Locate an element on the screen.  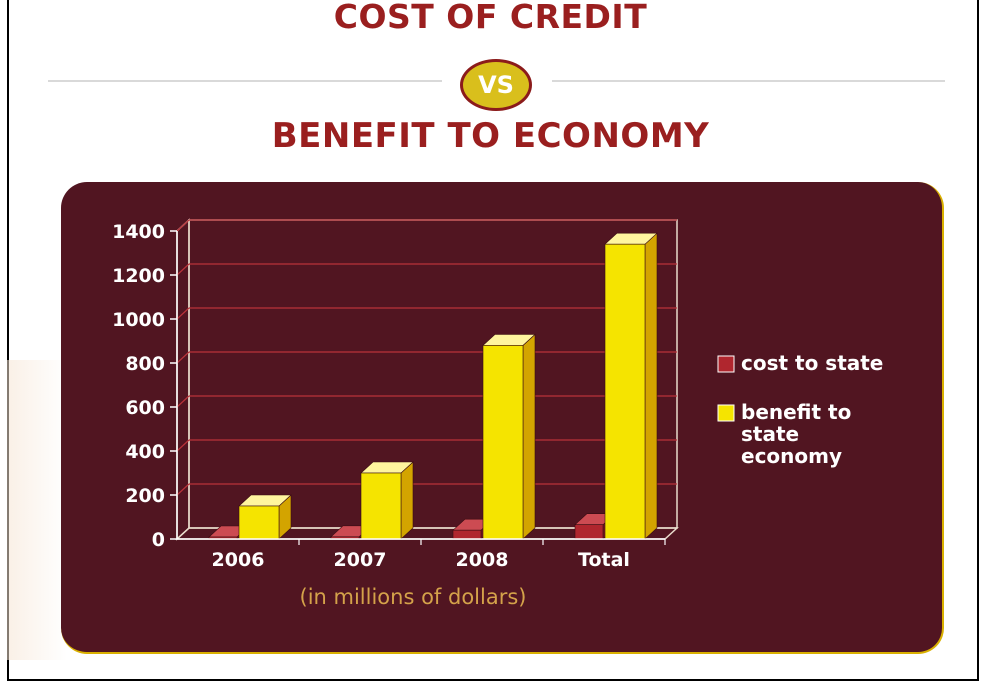
x-tick-label: Total is located at coordinates (604, 560).